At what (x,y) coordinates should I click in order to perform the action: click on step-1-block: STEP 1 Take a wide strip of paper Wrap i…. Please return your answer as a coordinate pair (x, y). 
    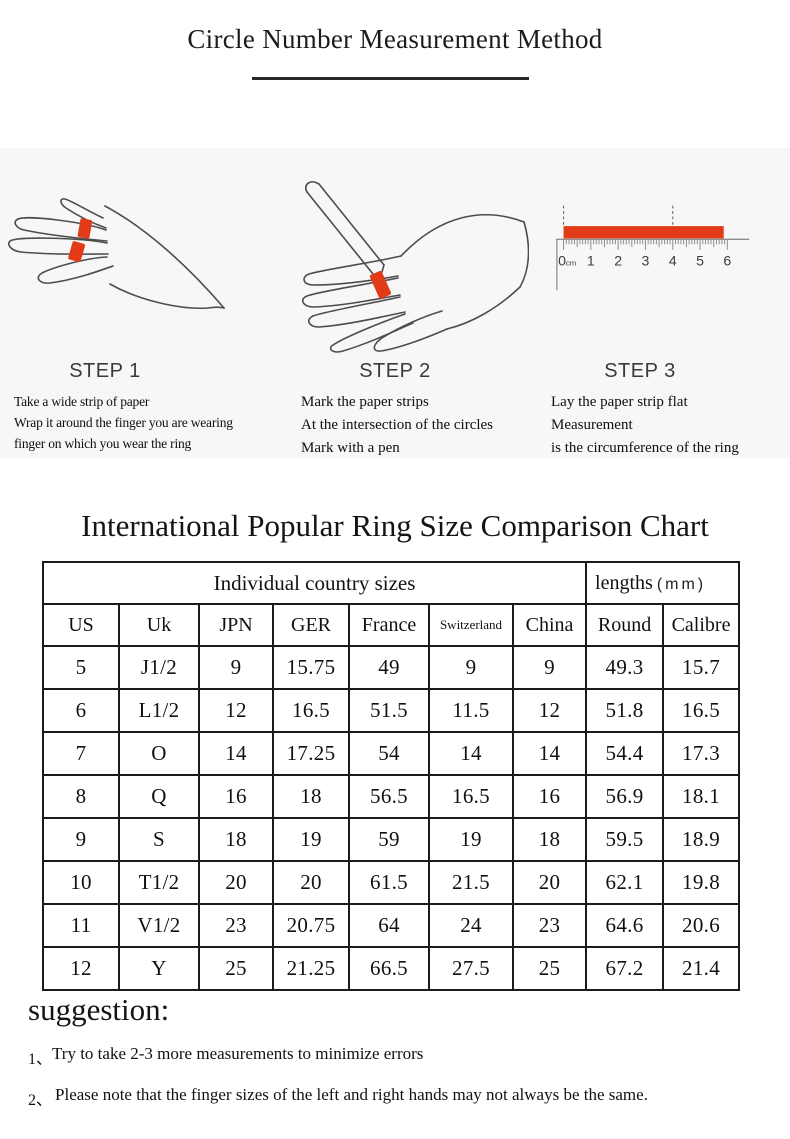
    Looking at the image, I should click on (132, 303).